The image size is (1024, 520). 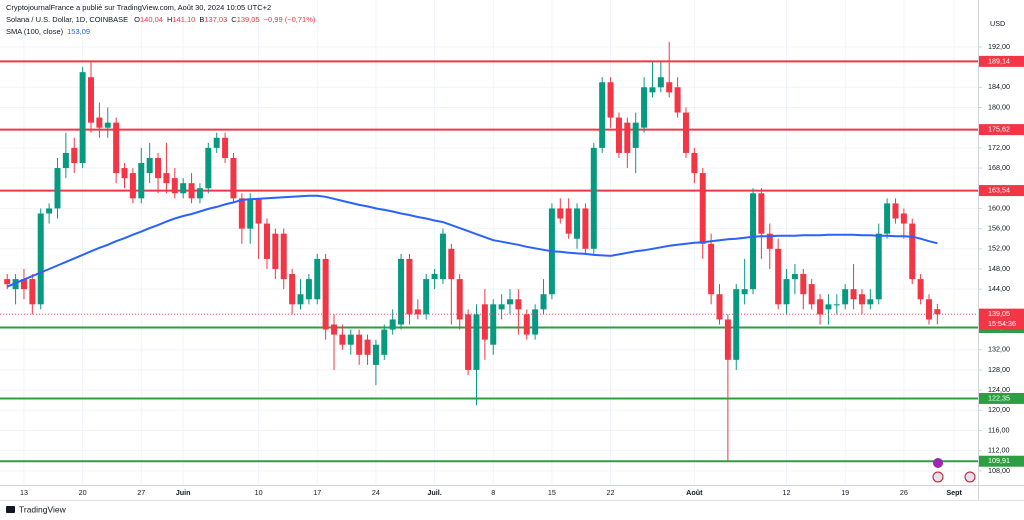 I want to click on brand: TradingView, so click(x=43, y=509).